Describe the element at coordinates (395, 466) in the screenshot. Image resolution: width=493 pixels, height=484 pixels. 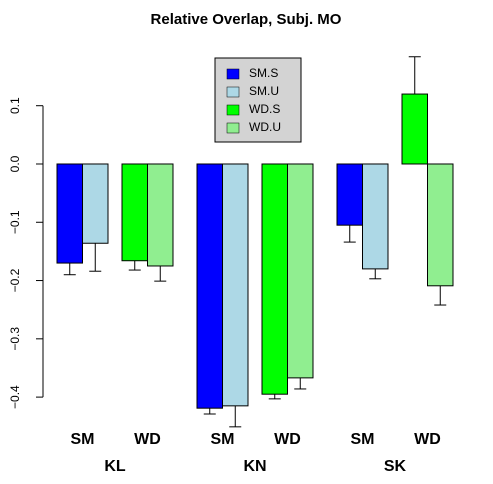
I see `x-tick-label: SK` at that location.